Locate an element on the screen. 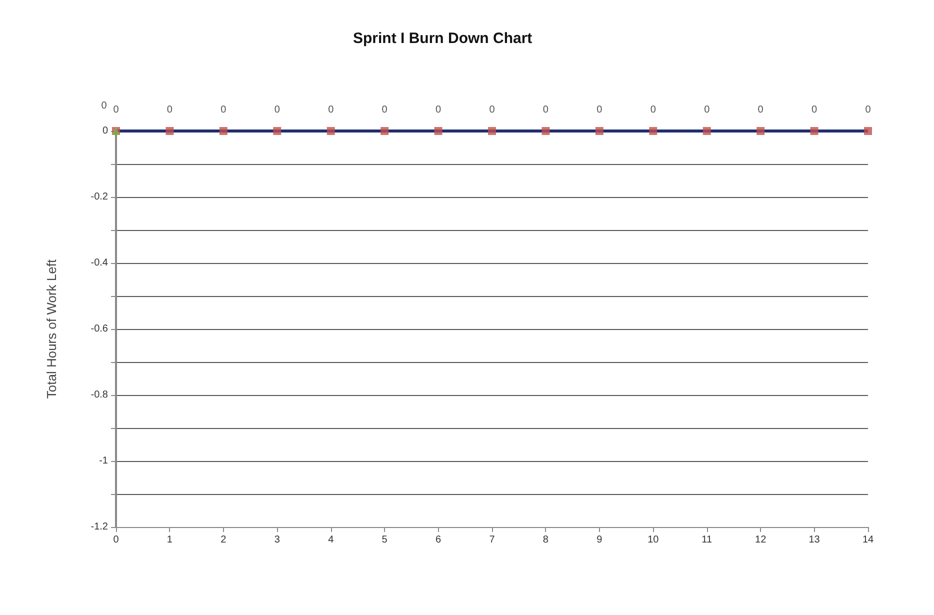 This screenshot has height=615, width=934. y-axis-title: Total Hours of Work Left is located at coordinates (51, 329).